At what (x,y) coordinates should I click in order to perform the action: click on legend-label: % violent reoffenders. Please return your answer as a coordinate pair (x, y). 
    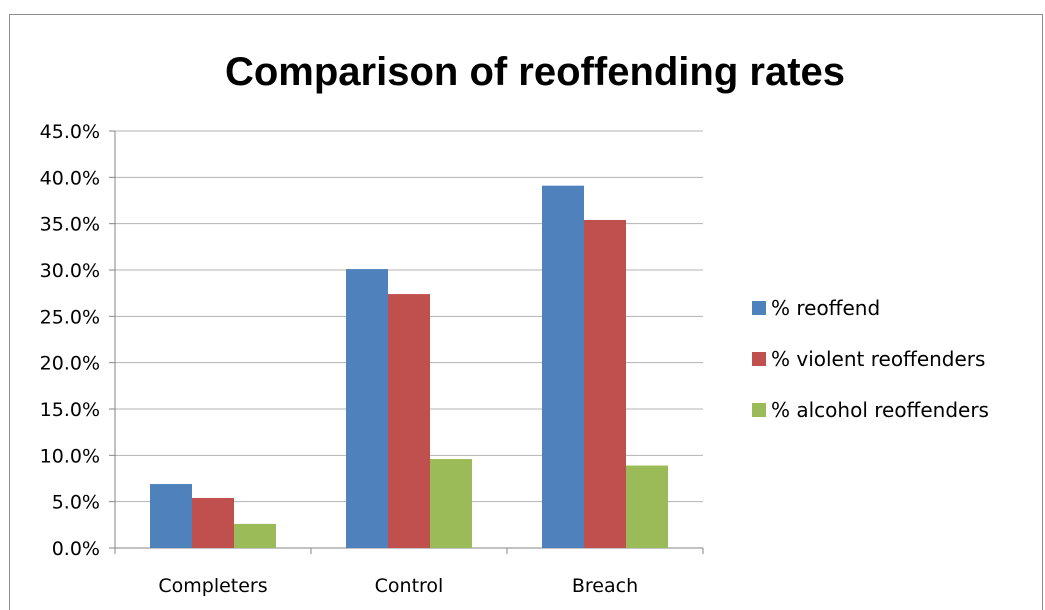
    Looking at the image, I should click on (878, 359).